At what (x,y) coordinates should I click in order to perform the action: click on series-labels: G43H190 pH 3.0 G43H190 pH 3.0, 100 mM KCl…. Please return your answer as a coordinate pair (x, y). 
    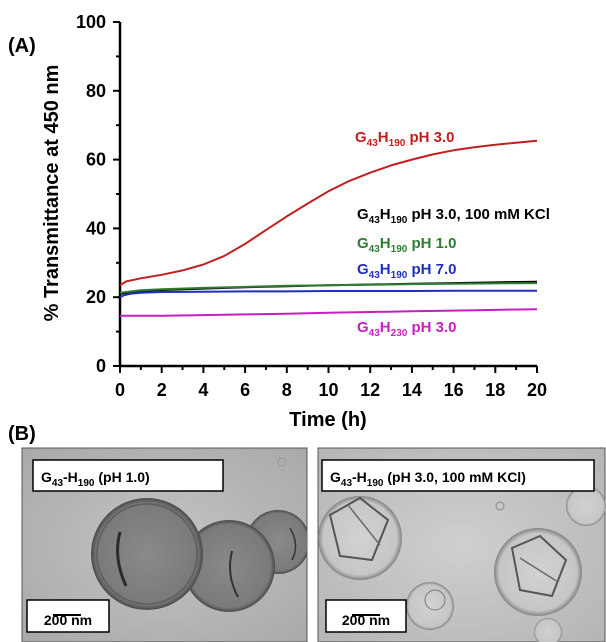
    Looking at the image, I should click on (452, 234).